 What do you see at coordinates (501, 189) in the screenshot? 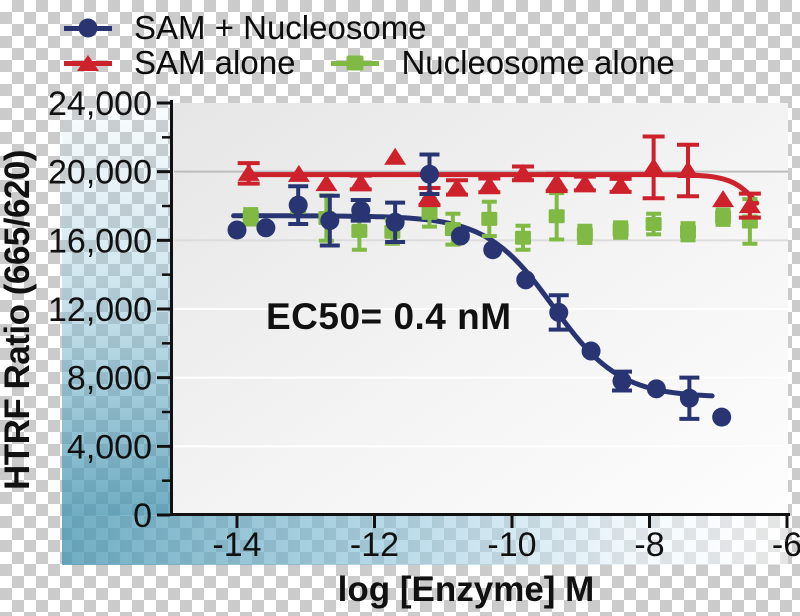
I see `fit-curve-sam-alone` at bounding box center [501, 189].